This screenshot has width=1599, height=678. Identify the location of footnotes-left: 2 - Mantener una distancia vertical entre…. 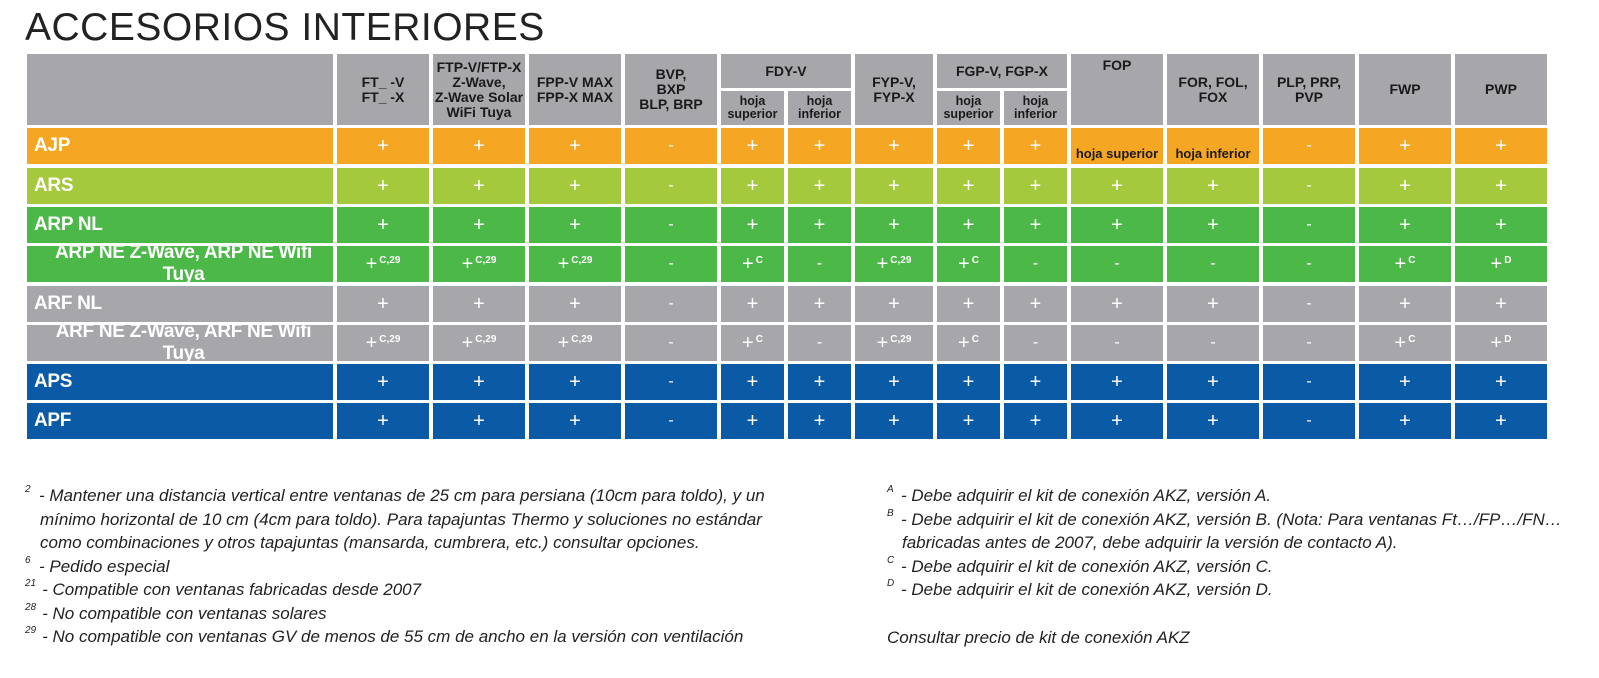
(435, 566).